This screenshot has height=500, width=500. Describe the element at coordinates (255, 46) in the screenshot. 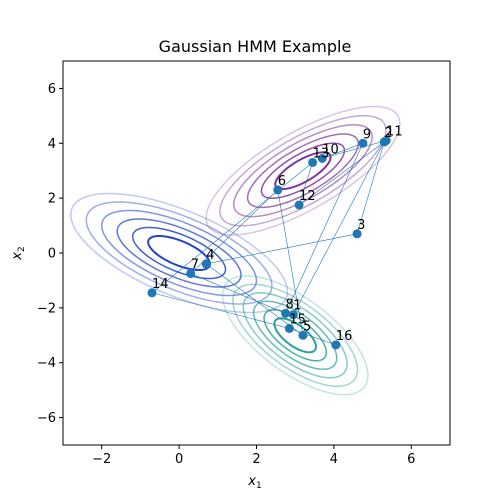

I see `chart-title: Gaussian HMM Example` at that location.